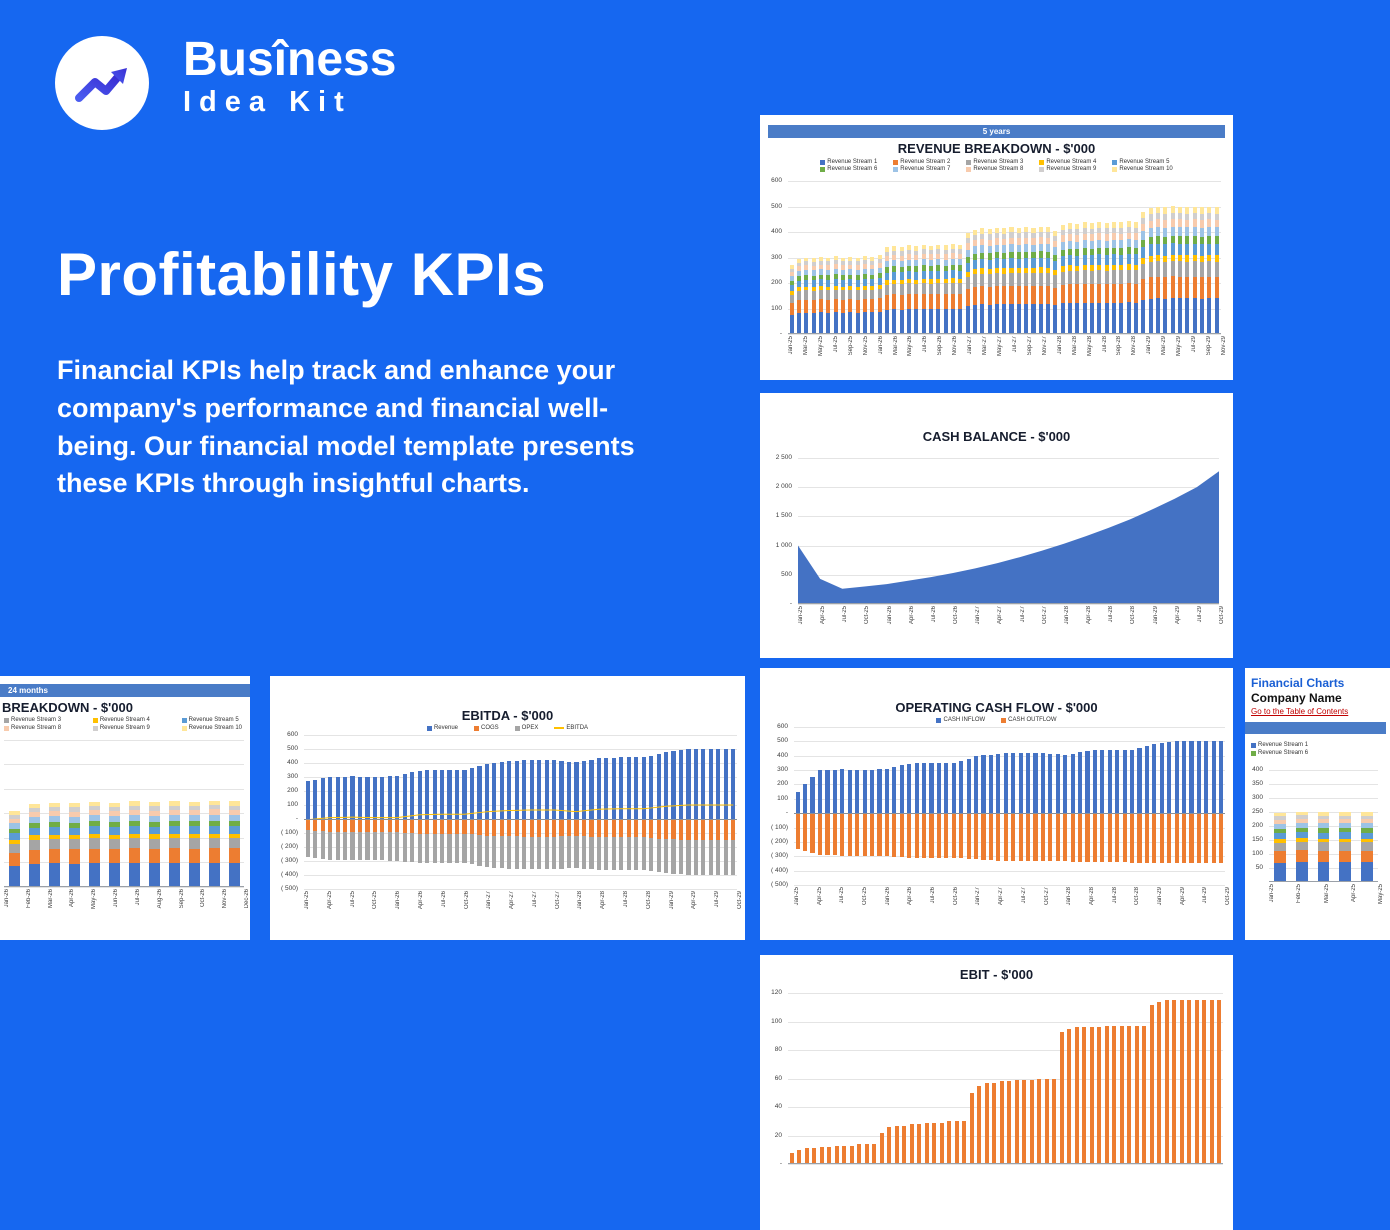 This screenshot has width=1390, height=1230. What do you see at coordinates (996, 131) in the screenshot?
I see `chart-period-header: 5 years` at bounding box center [996, 131].